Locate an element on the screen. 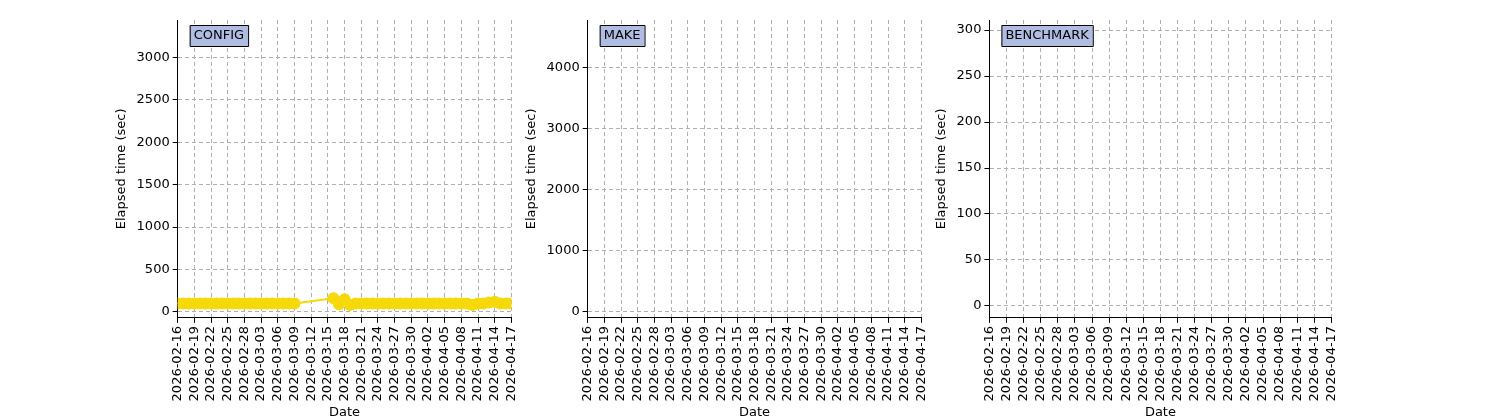 The image size is (1500, 420). y-tick-label: 500 is located at coordinates (157, 268).